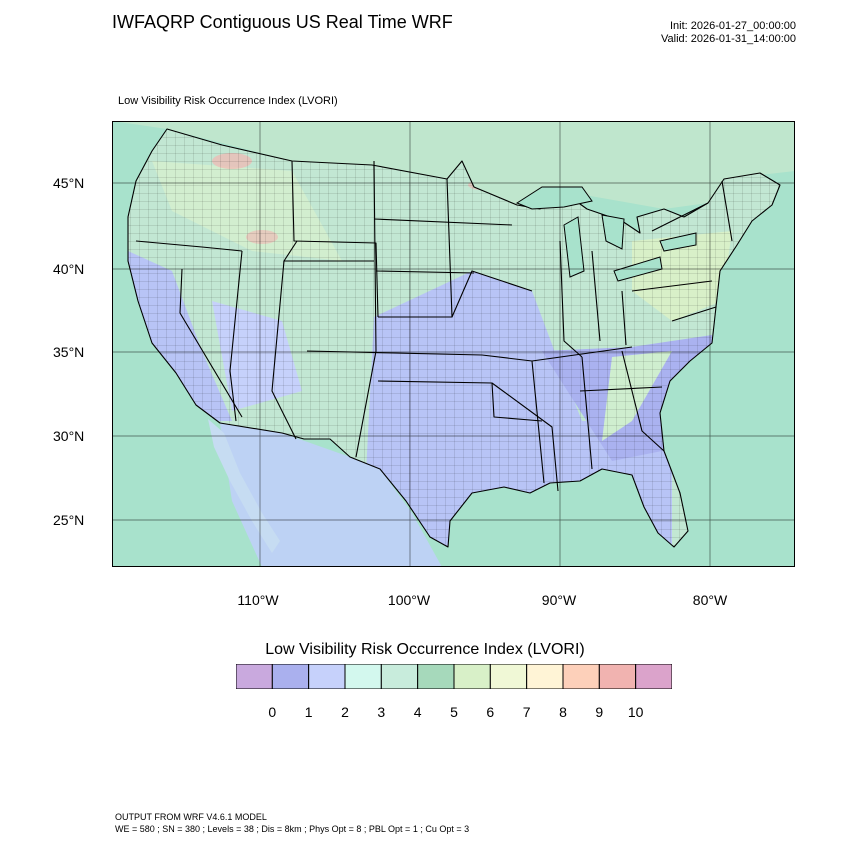 Image resolution: width=850 pixels, height=850 pixels. I want to click on mexico-land, so click(331, 495).